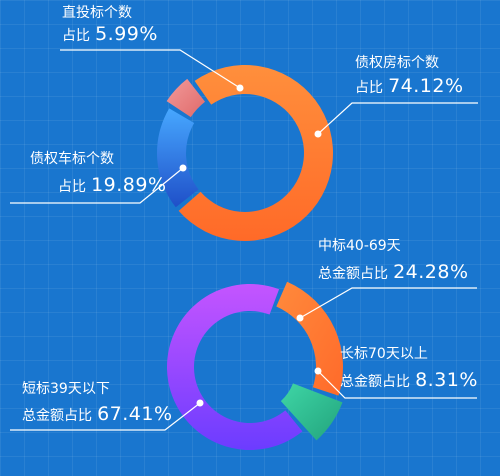 The width and height of the screenshot is (500, 476). Describe the element at coordinates (150, 69) in the screenshot. I see `leader-line-direct` at that location.